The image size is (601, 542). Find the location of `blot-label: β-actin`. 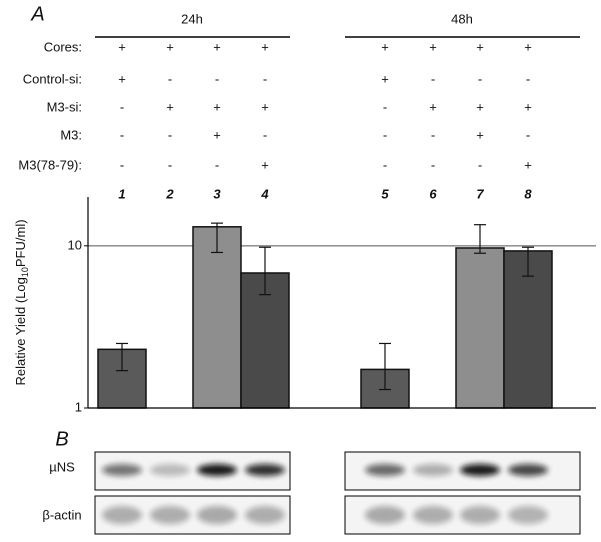

blot-label: β-actin is located at coordinates (61, 514).